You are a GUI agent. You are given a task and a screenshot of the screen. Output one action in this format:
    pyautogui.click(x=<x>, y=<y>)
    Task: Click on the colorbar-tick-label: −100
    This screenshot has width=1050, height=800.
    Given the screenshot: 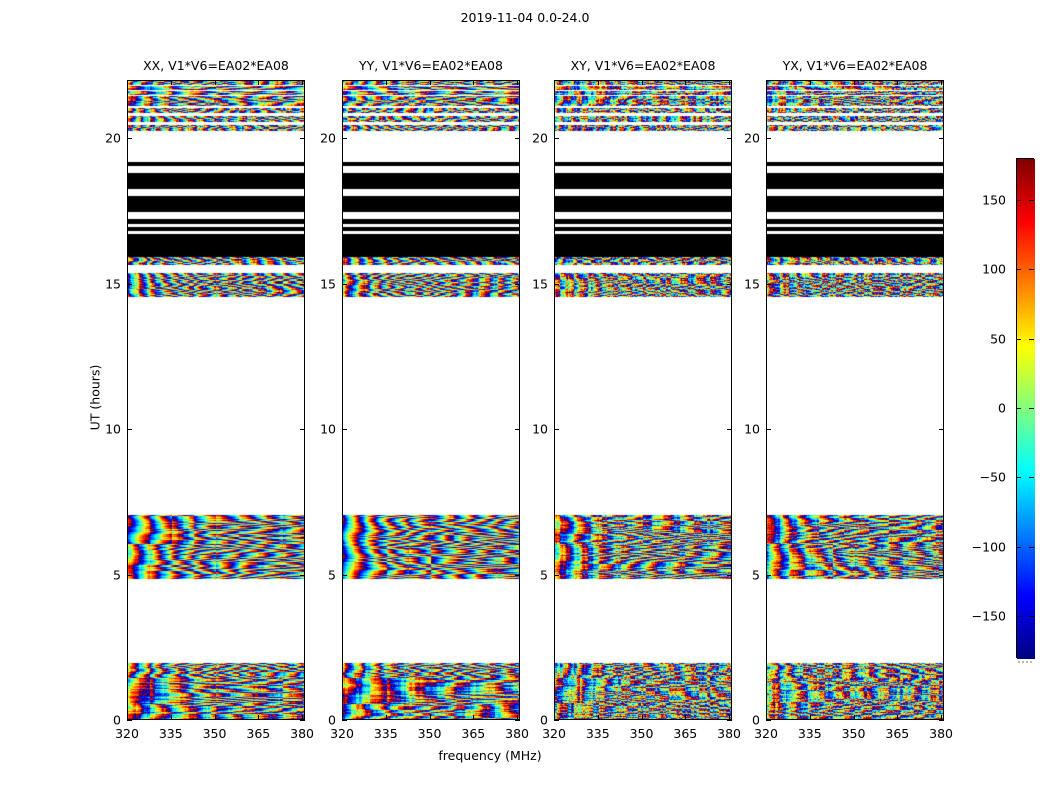 What is the action you would take?
    pyautogui.click(x=988, y=547)
    